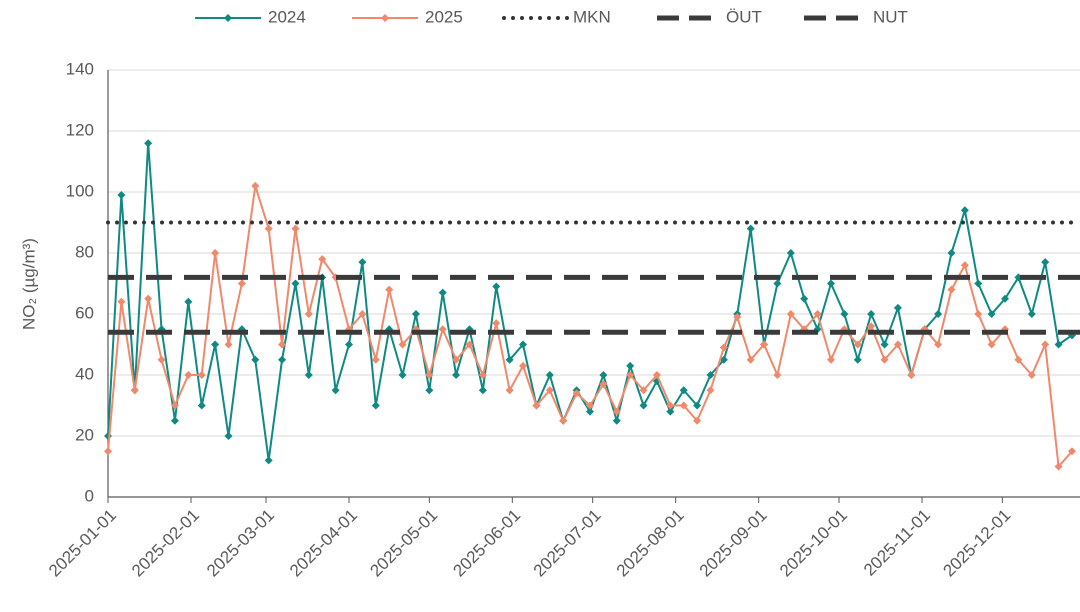 Image resolution: width=1080 pixels, height=612 pixels. I want to click on x-tick-label: 2025-11-01, so click(897, 543).